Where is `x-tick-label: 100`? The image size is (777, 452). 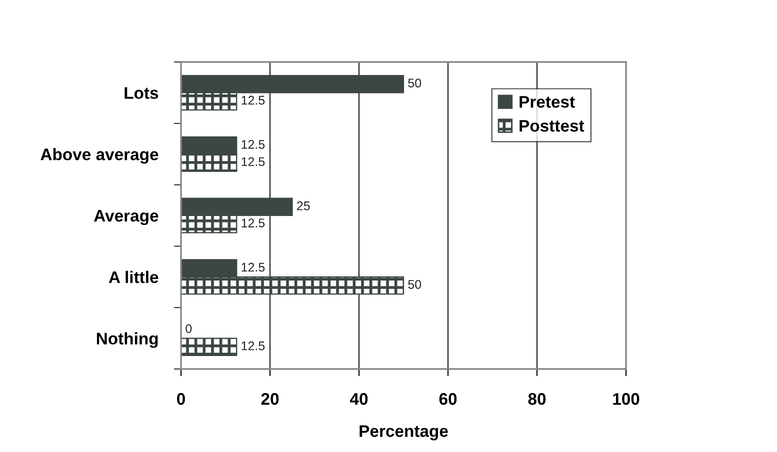
x-tick-label: 100 is located at coordinates (626, 399).